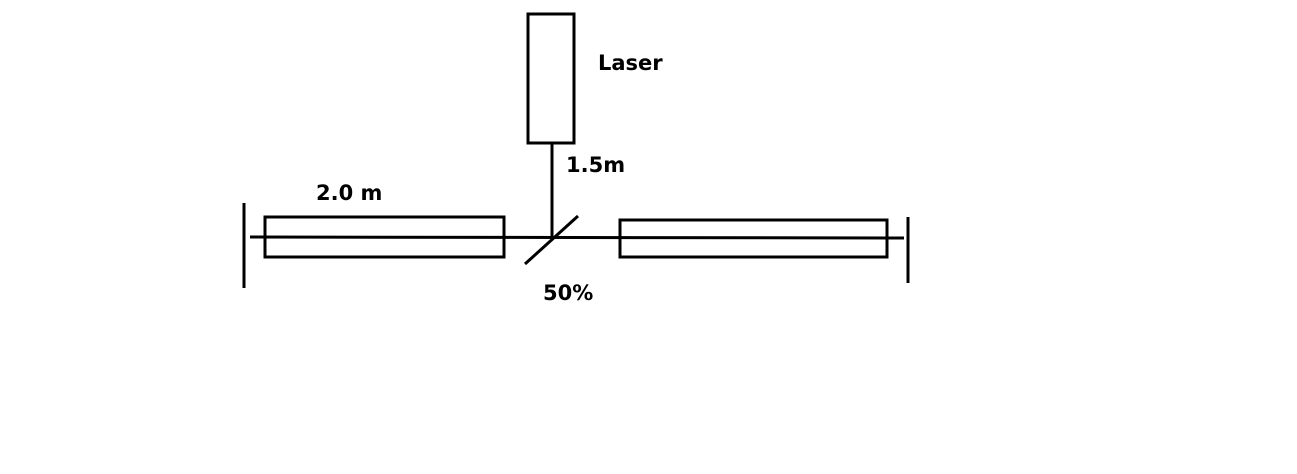 Image resolution: width=1297 pixels, height=474 pixels. Describe the element at coordinates (568, 293) in the screenshot. I see `splitter-label: 50%` at that location.